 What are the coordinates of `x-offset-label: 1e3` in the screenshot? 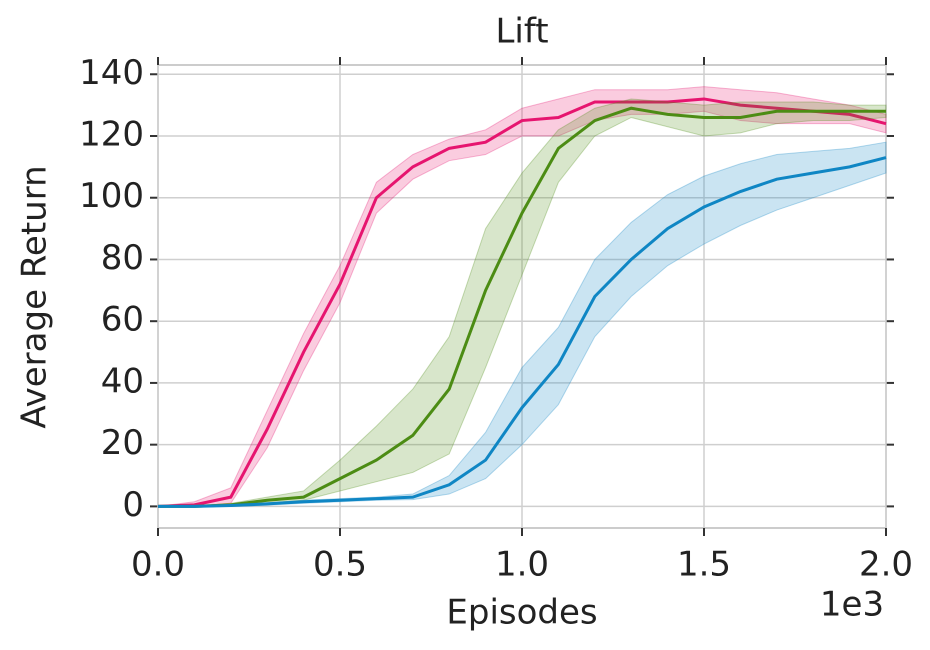 It's located at (852, 605).